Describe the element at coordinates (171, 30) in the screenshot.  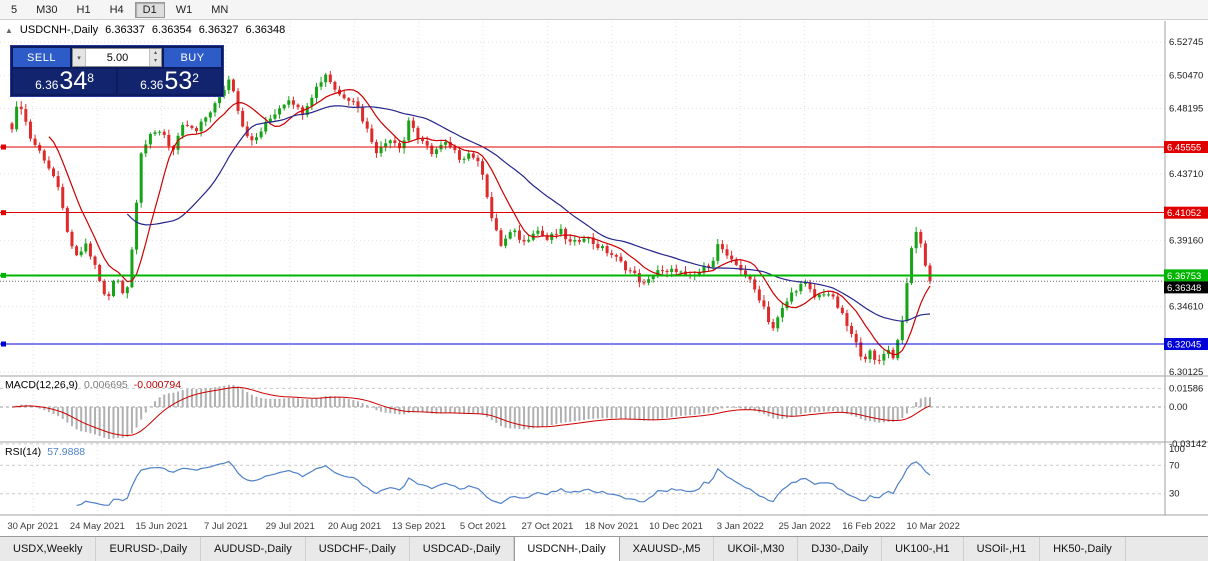
I see `ohlc-high: 6.36354` at that location.